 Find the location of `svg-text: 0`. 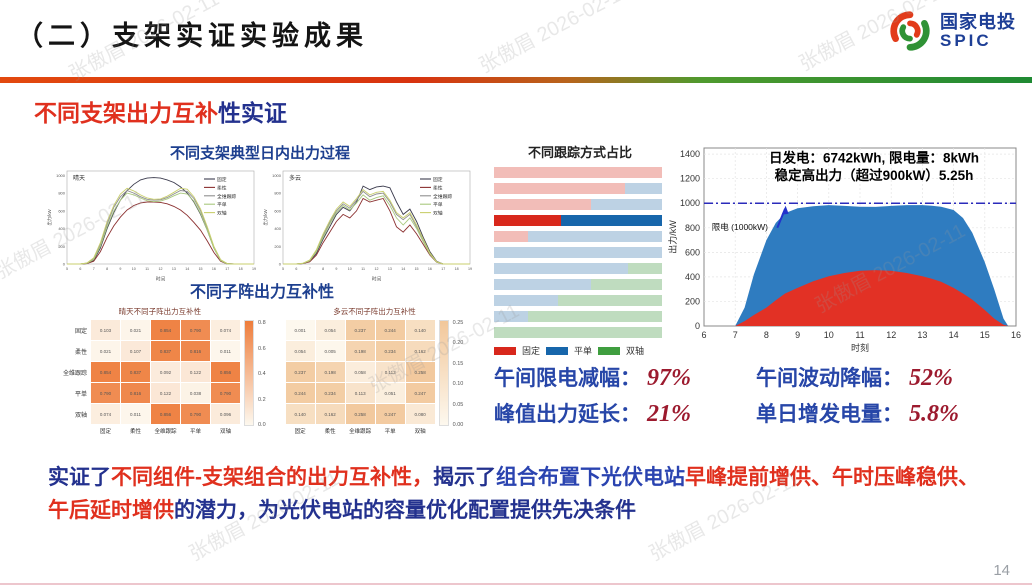

svg-text: 0 is located at coordinates (280, 264).